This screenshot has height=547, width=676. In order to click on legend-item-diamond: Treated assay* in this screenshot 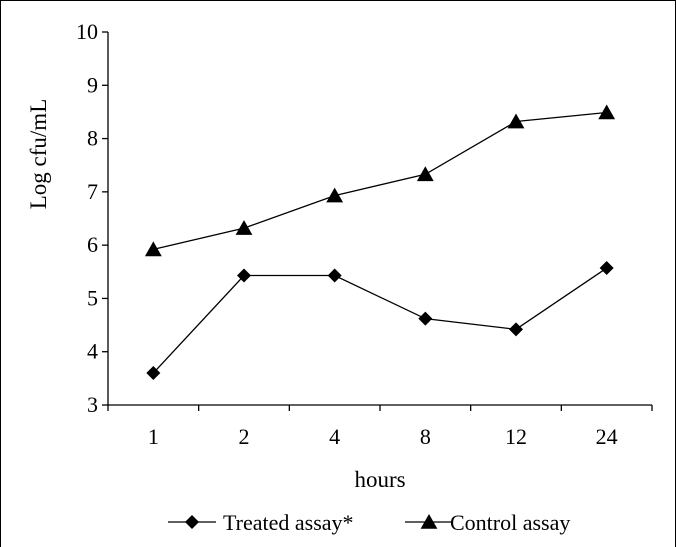, I will do `click(261, 522)`.